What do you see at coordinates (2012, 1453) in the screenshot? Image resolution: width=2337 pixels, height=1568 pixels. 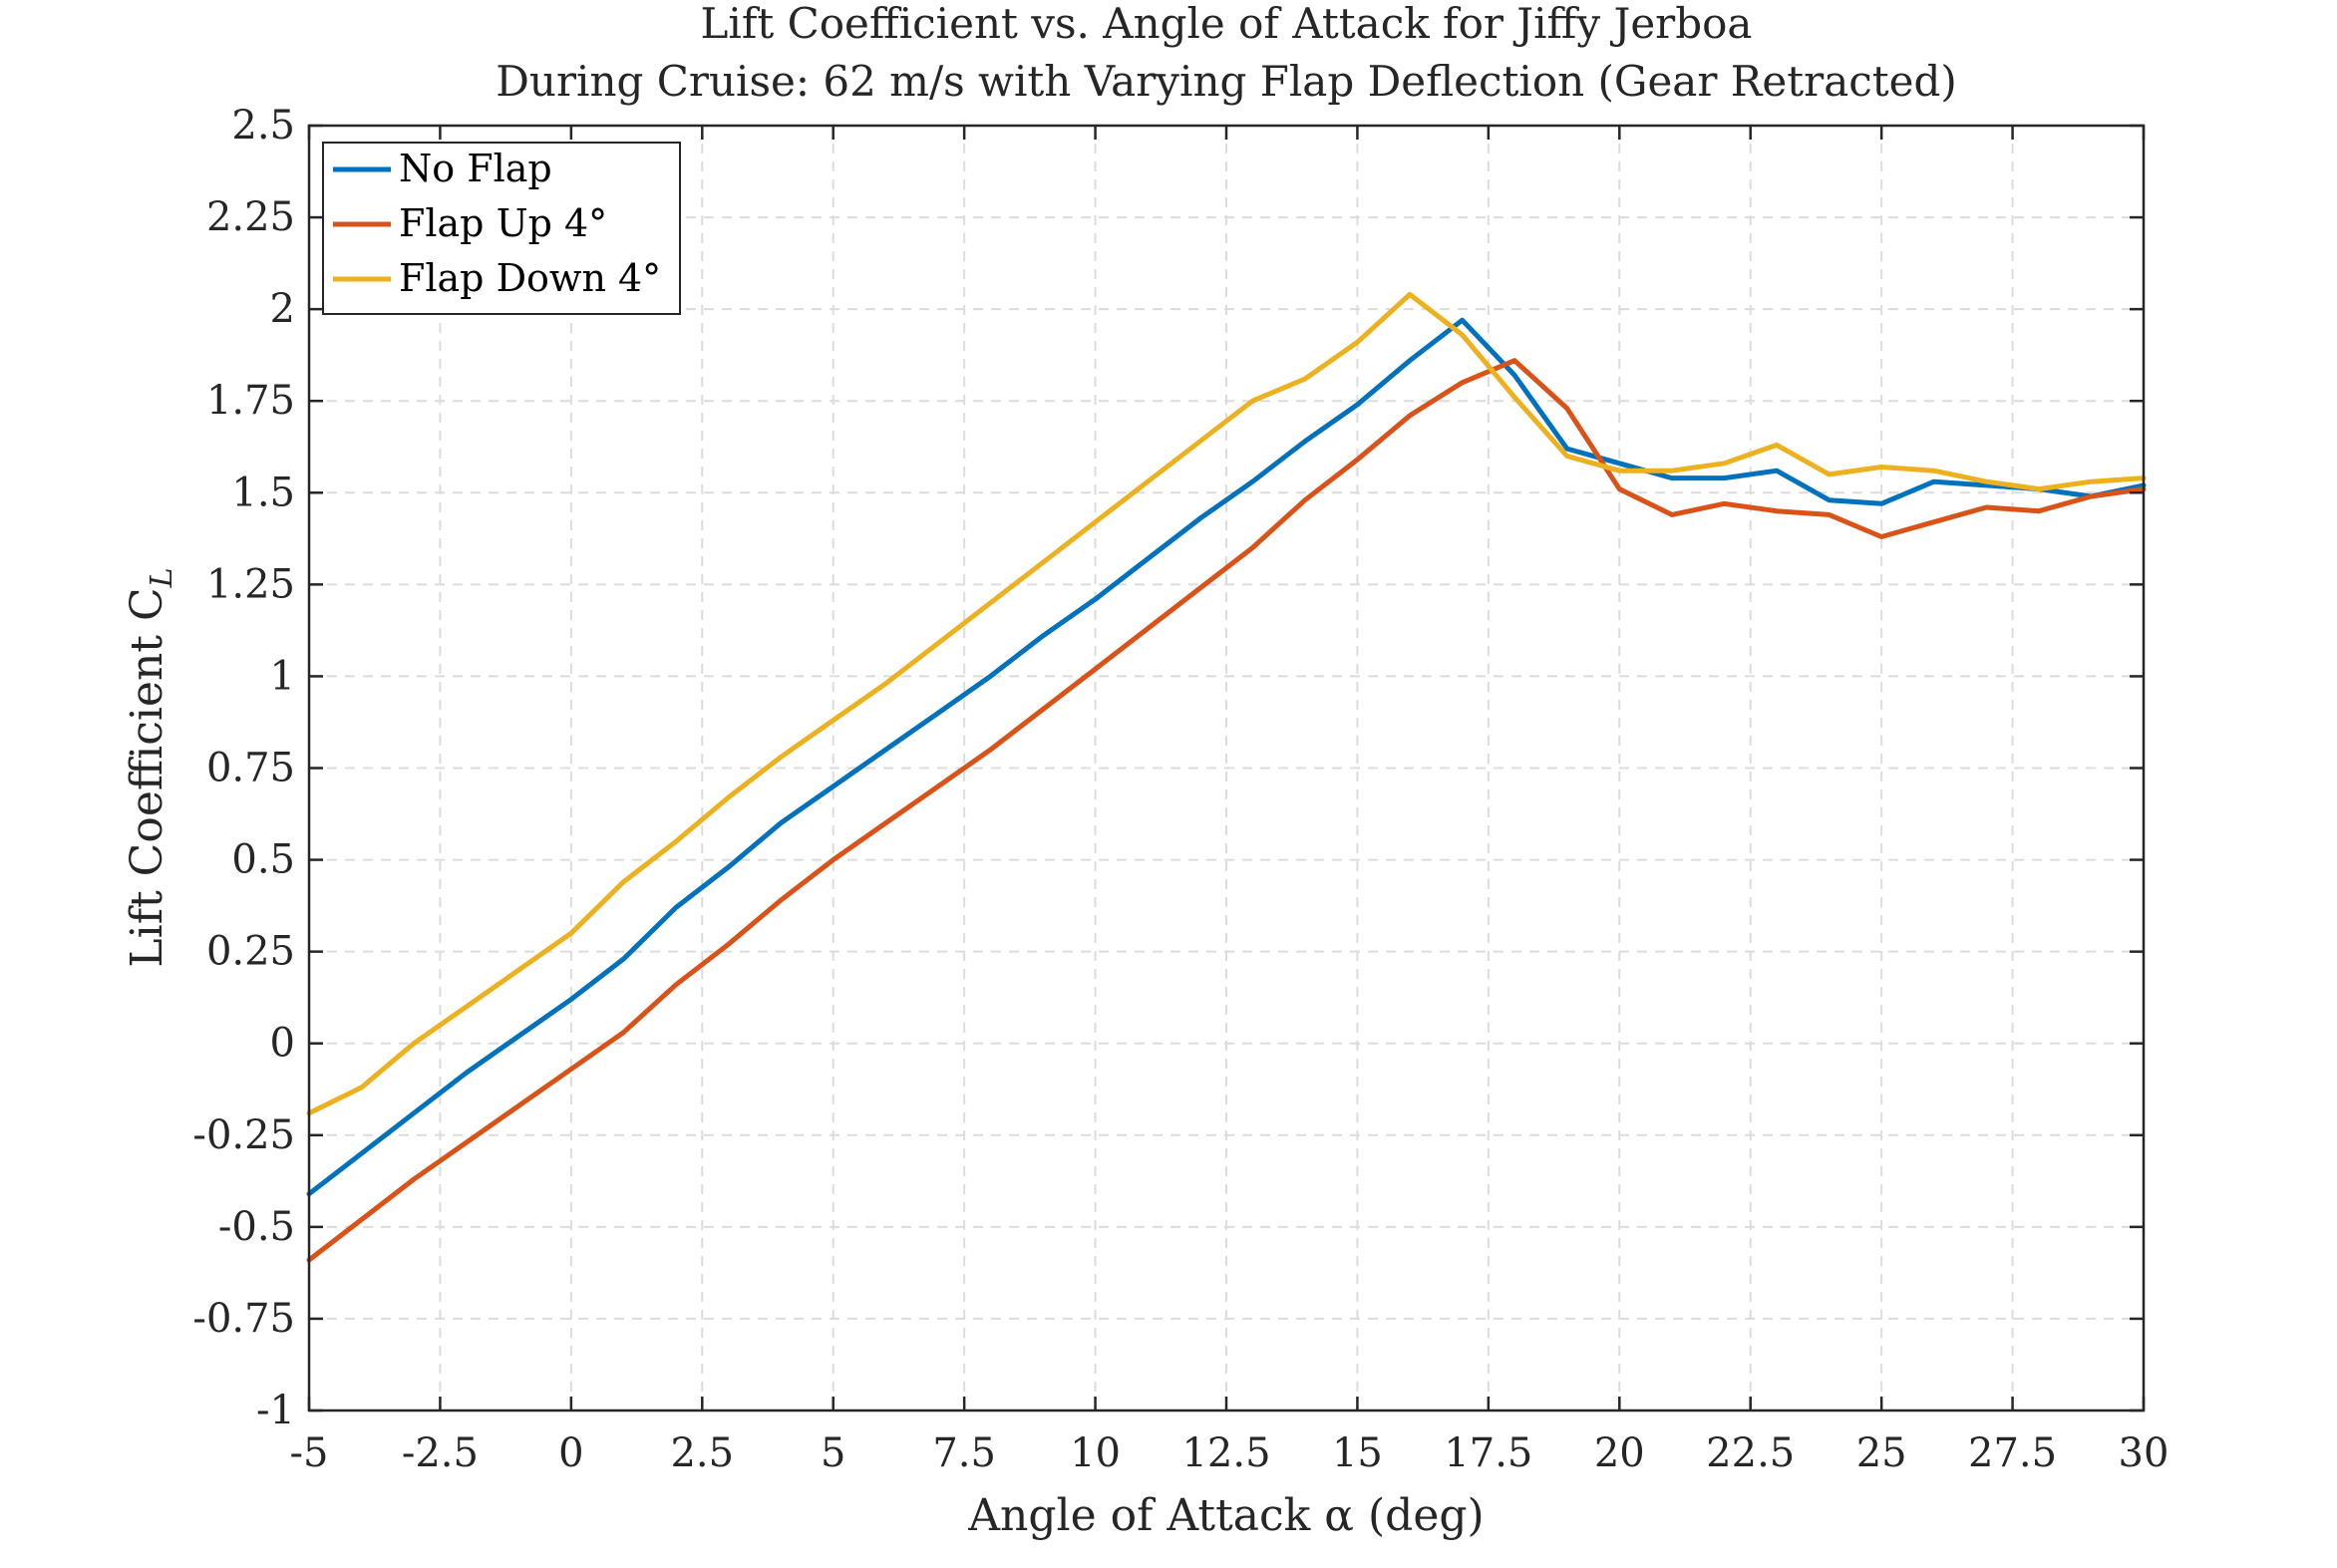 I see `x-tick-label: 27.5` at bounding box center [2012, 1453].